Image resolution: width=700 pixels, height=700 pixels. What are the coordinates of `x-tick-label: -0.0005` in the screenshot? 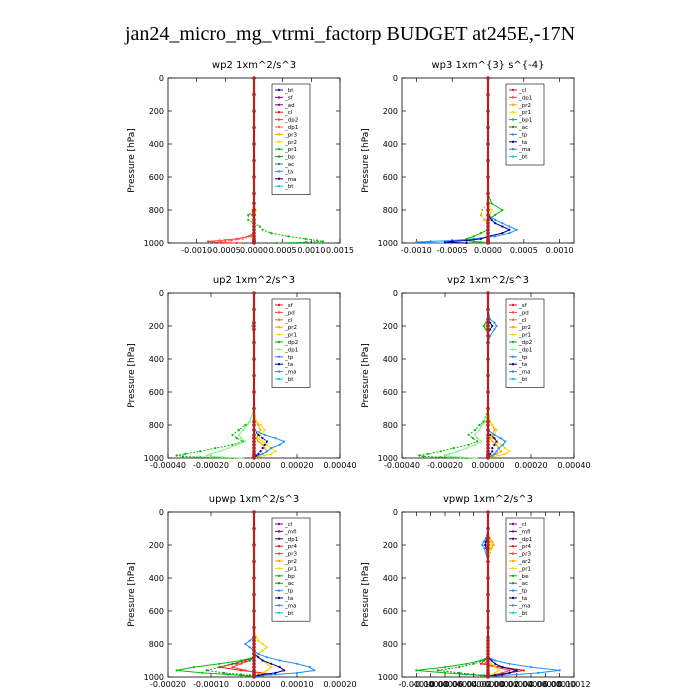 It's located at (452, 250).